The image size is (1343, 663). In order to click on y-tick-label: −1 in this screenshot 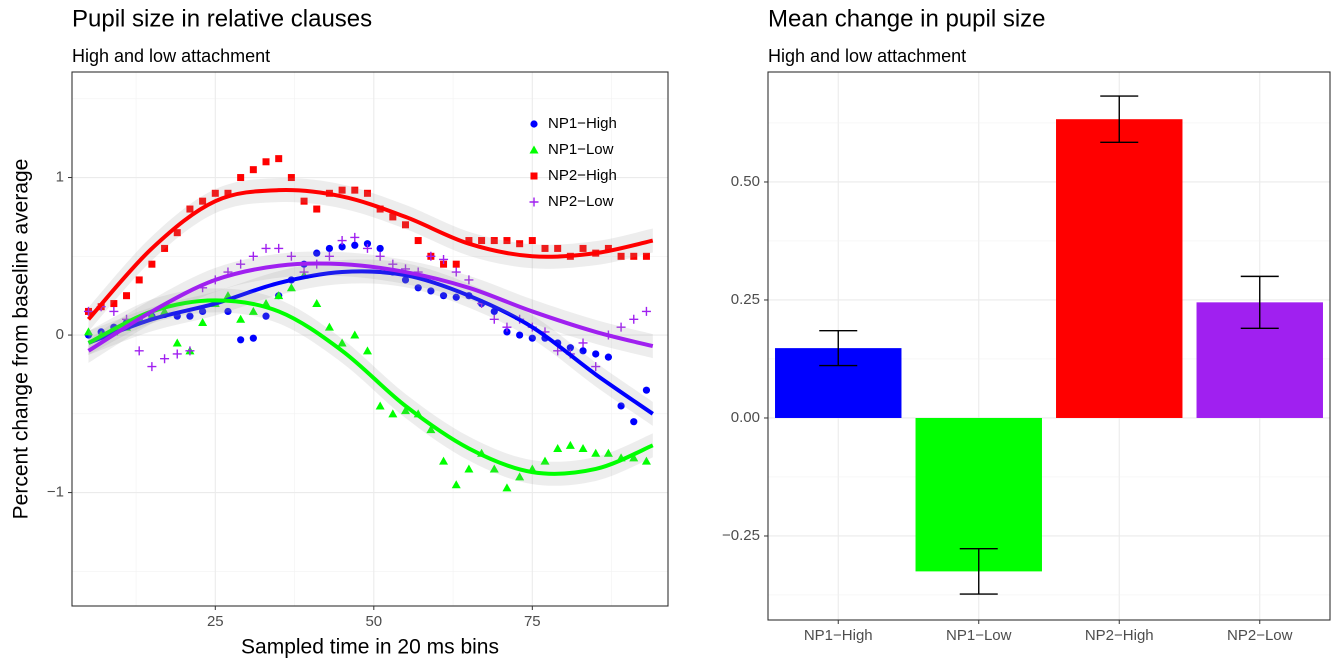, I will do `click(55, 492)`.